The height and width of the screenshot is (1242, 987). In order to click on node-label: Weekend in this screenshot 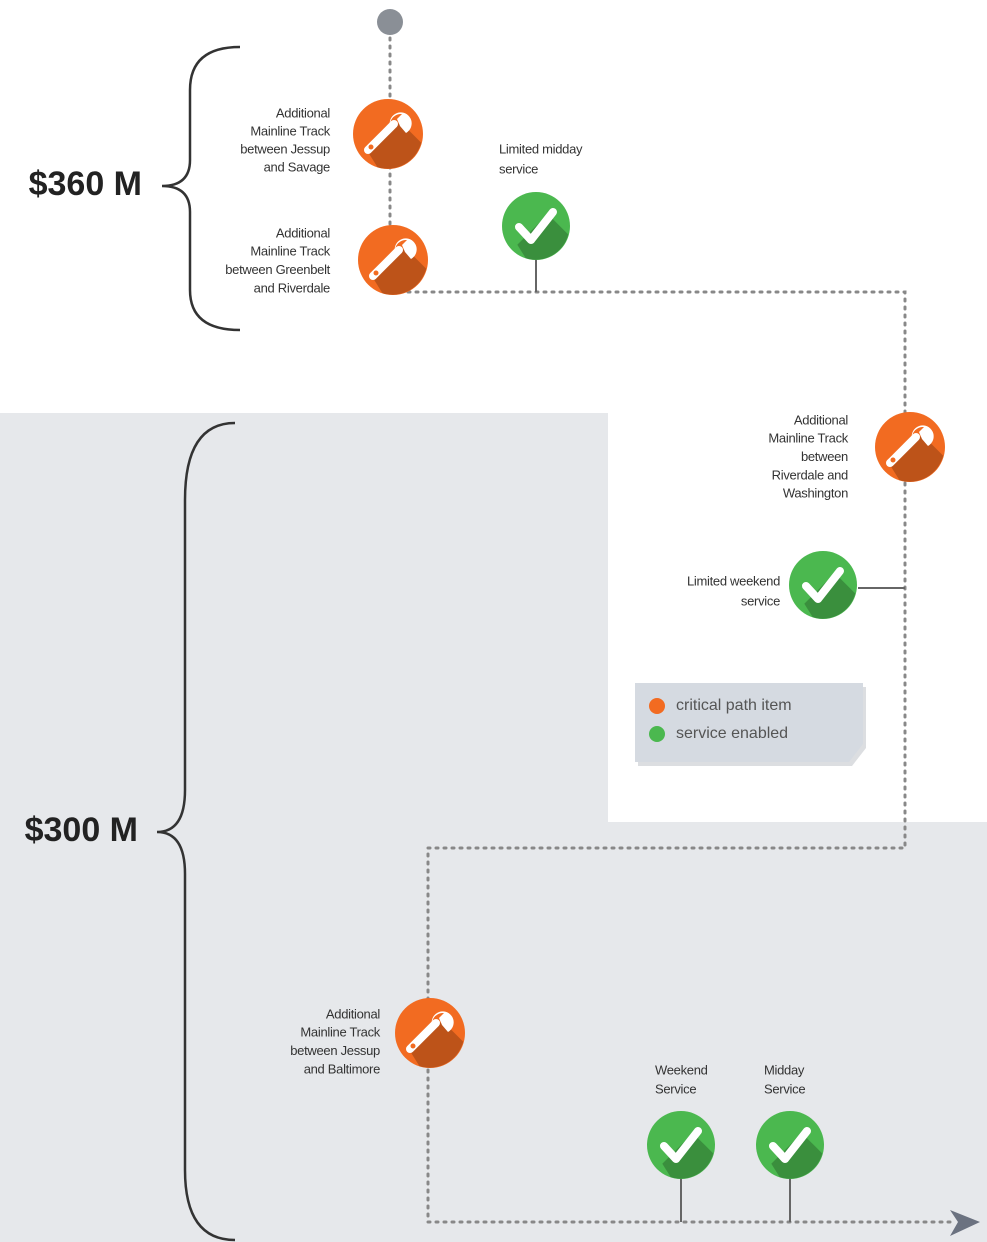, I will do `click(681, 1069)`.